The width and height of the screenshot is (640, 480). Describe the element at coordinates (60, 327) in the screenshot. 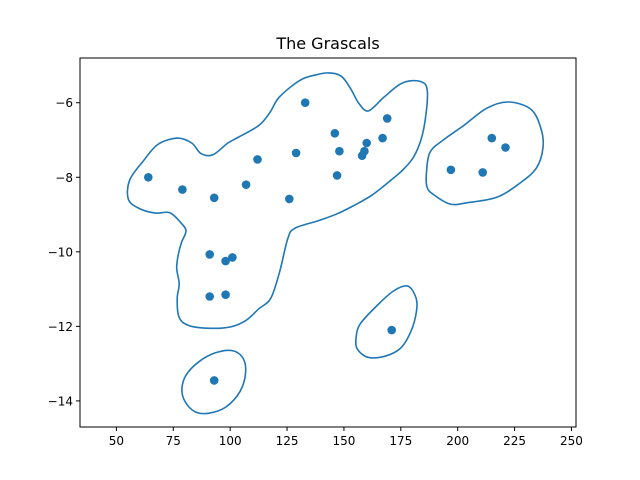

I see `y-tick-label: −12` at that location.